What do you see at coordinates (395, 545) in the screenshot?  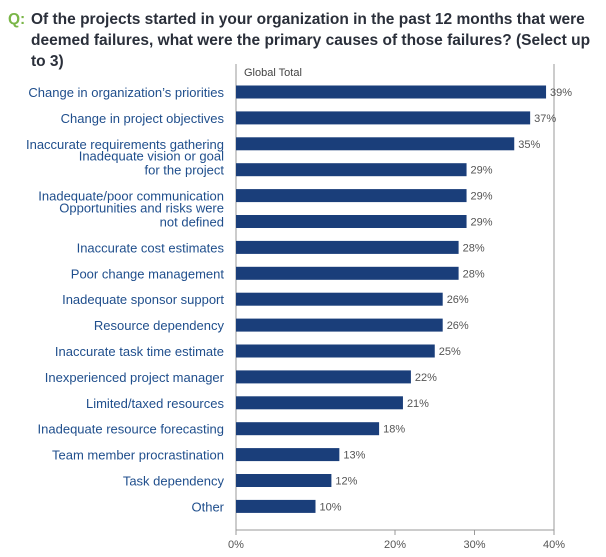 I see `x-tick-label: 20%` at bounding box center [395, 545].